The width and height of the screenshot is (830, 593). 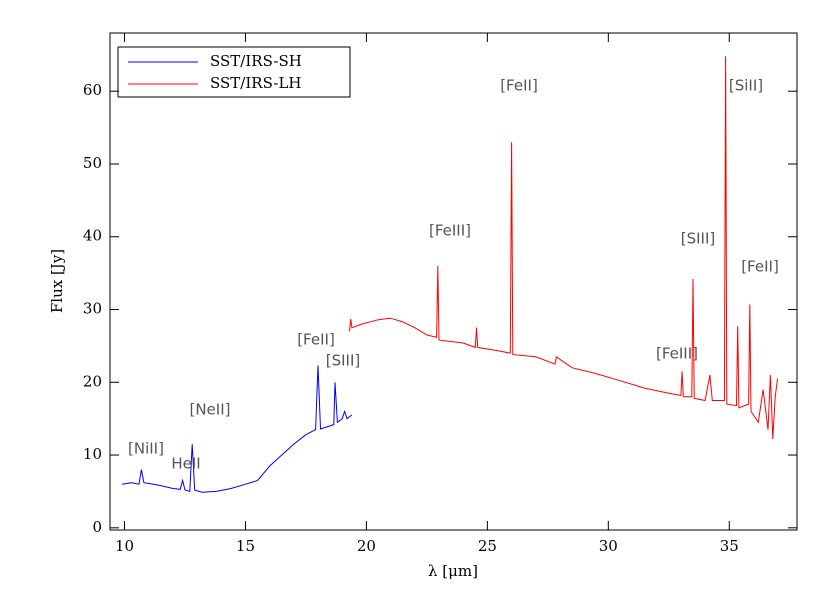 I want to click on line-annotation: [SiII], so click(x=746, y=86).